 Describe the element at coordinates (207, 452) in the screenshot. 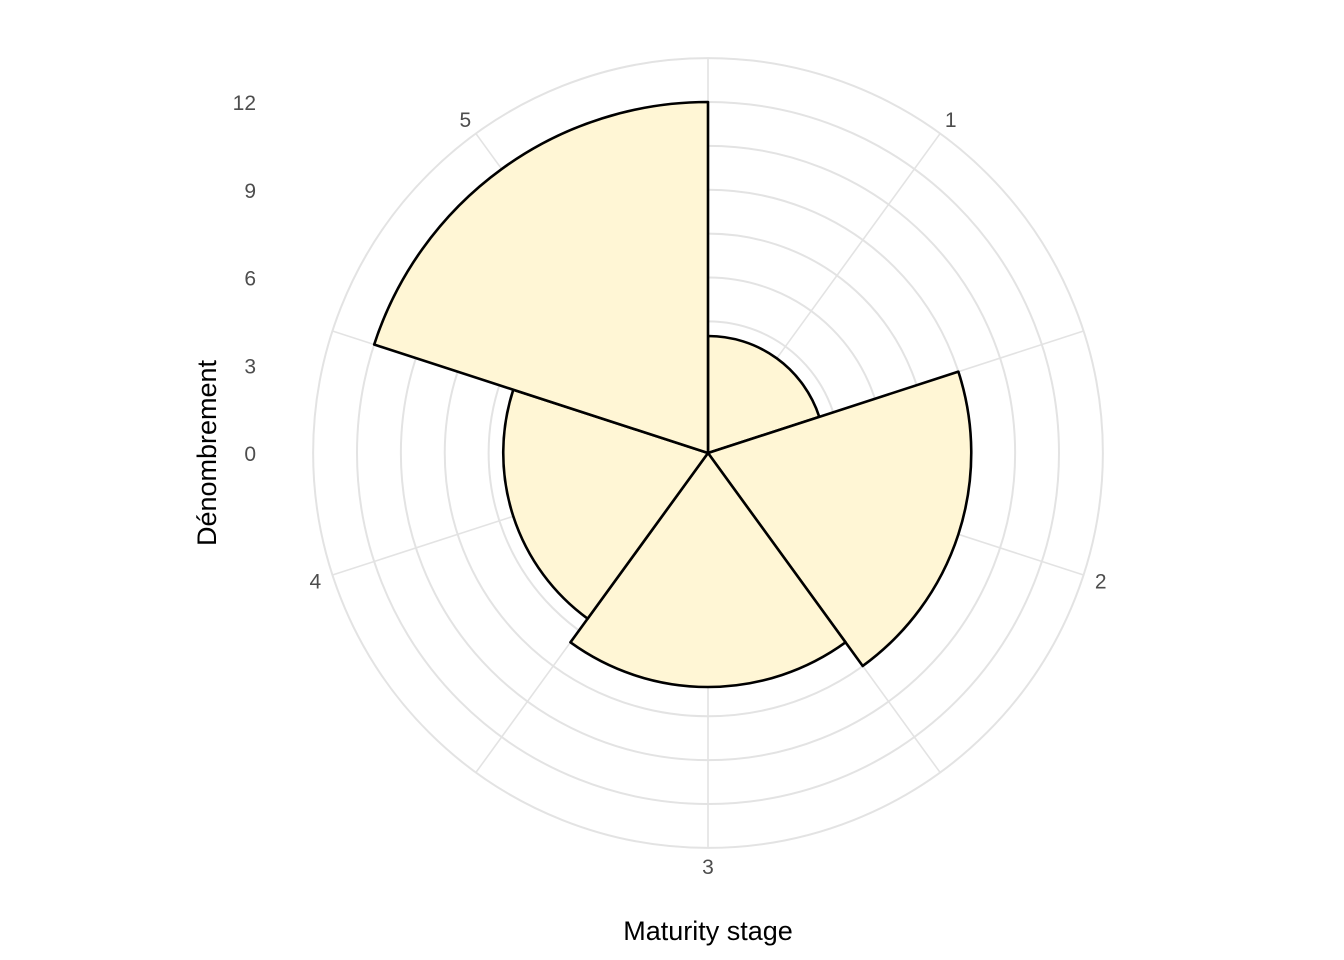

I see `y-axis-title: Dénombrement` at that location.